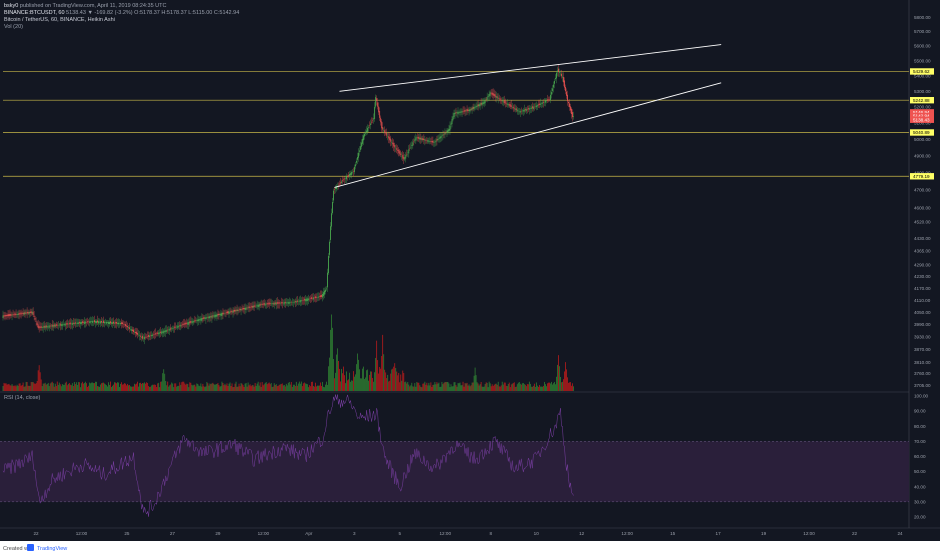 The width and height of the screenshot is (940, 557). I want to click on author: bsky0, so click(11, 6).